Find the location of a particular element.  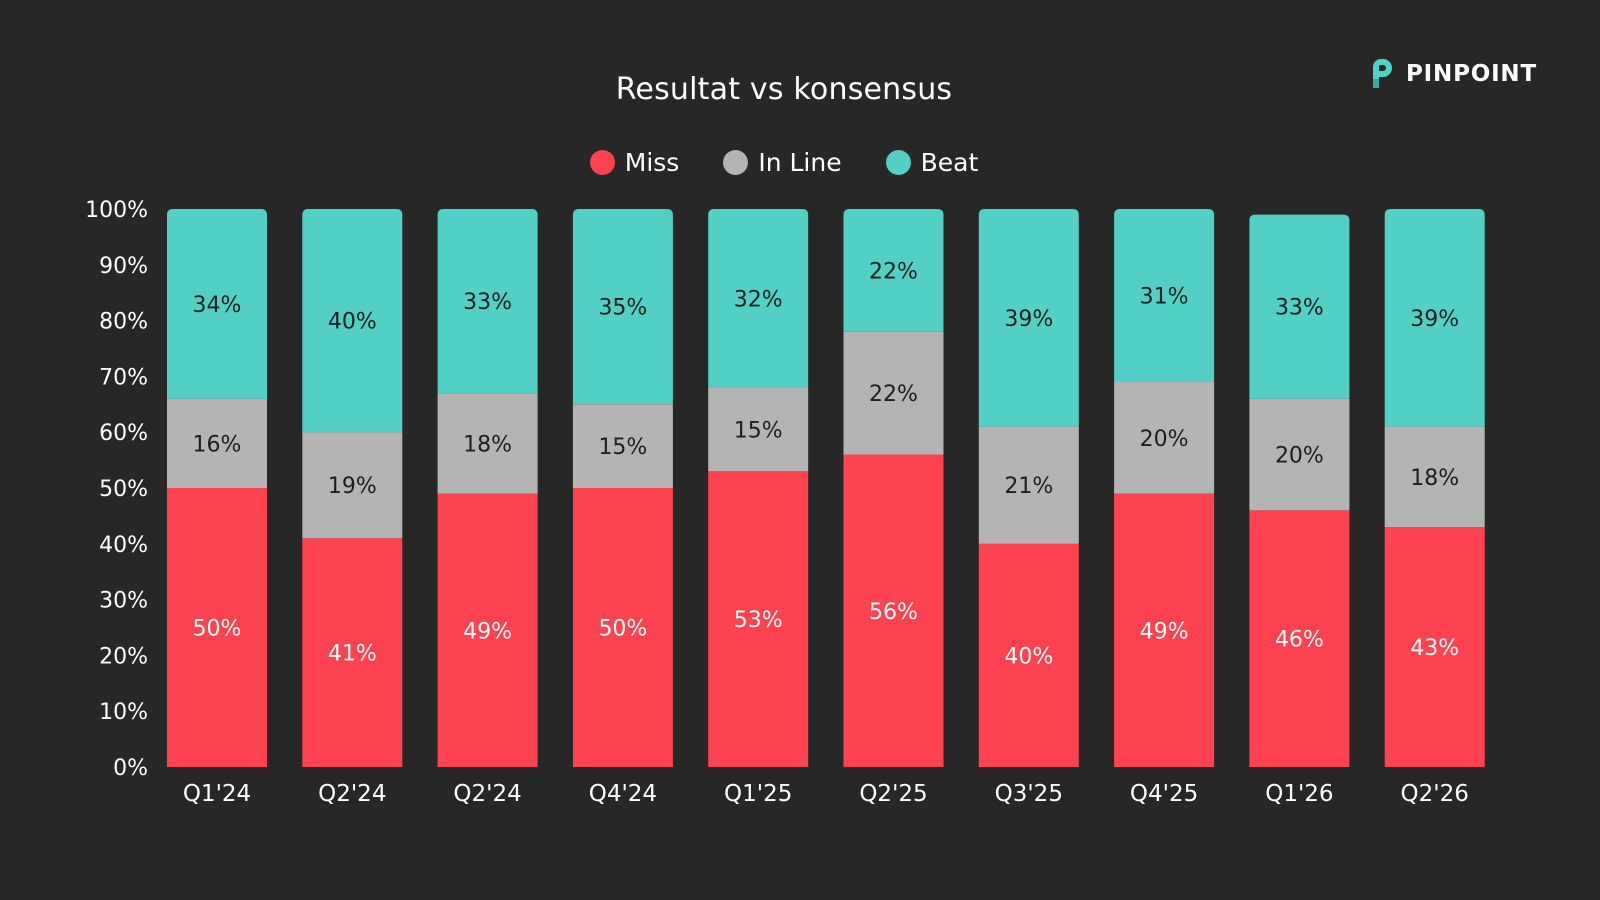

x-tick-label: Q2'25 is located at coordinates (893, 794).